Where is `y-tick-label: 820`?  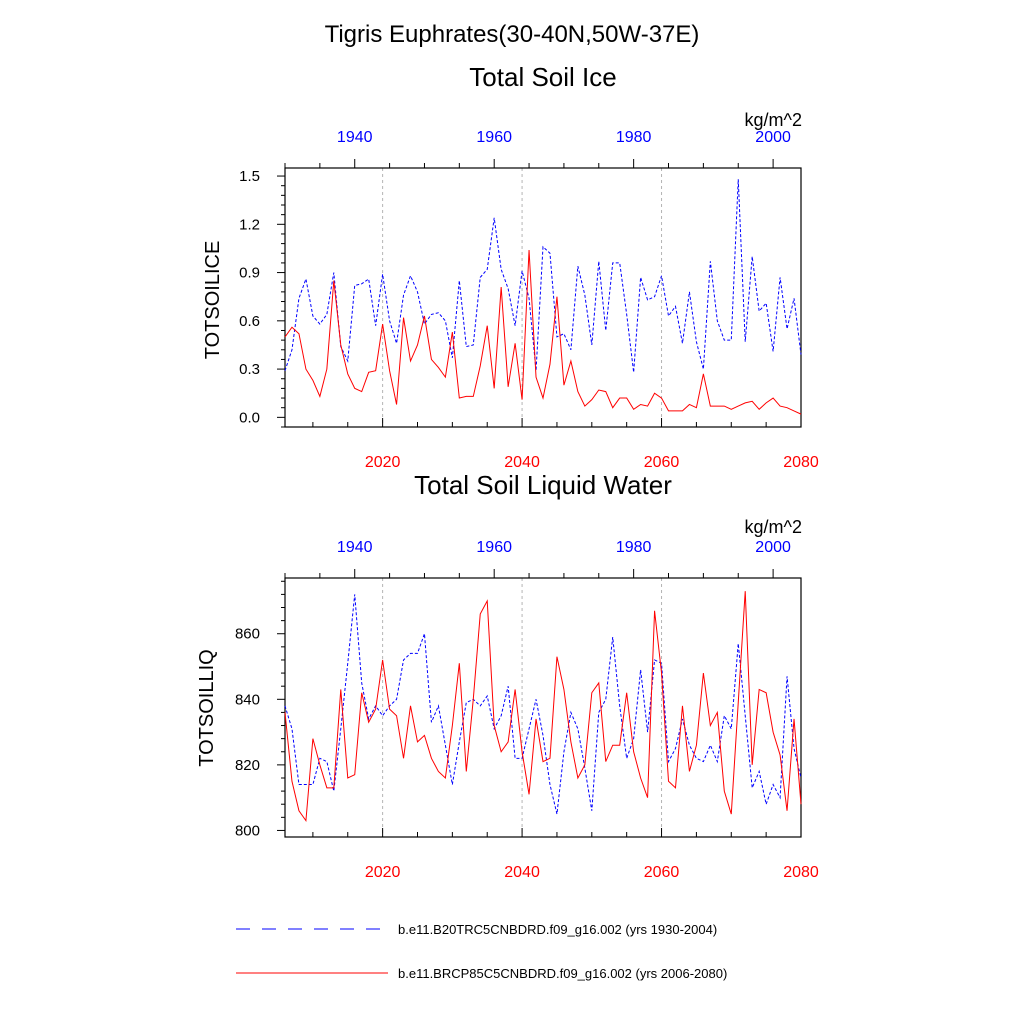 y-tick-label: 820 is located at coordinates (247, 765).